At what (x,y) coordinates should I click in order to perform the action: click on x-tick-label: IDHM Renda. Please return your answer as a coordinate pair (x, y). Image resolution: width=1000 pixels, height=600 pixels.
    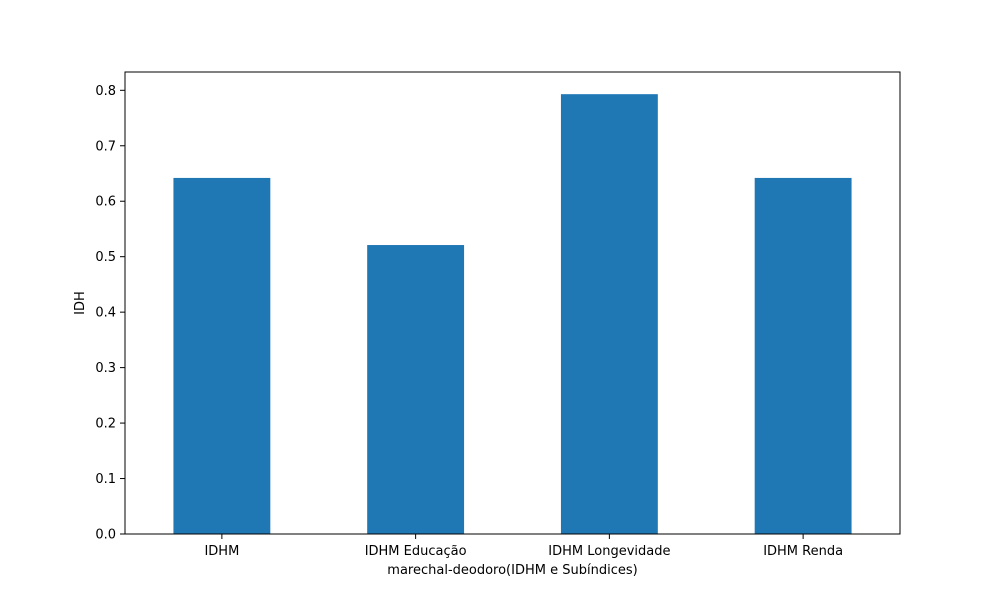
    Looking at the image, I should click on (803, 551).